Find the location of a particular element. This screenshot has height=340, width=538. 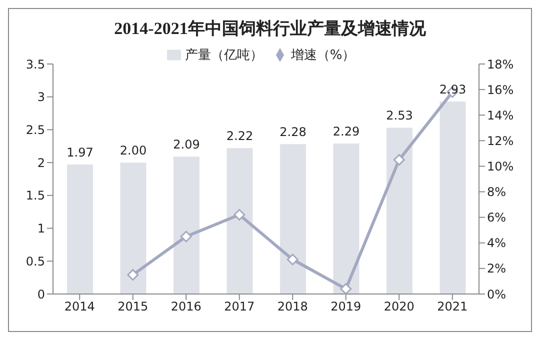

y-tick-label: 0 is located at coordinates (41, 294).